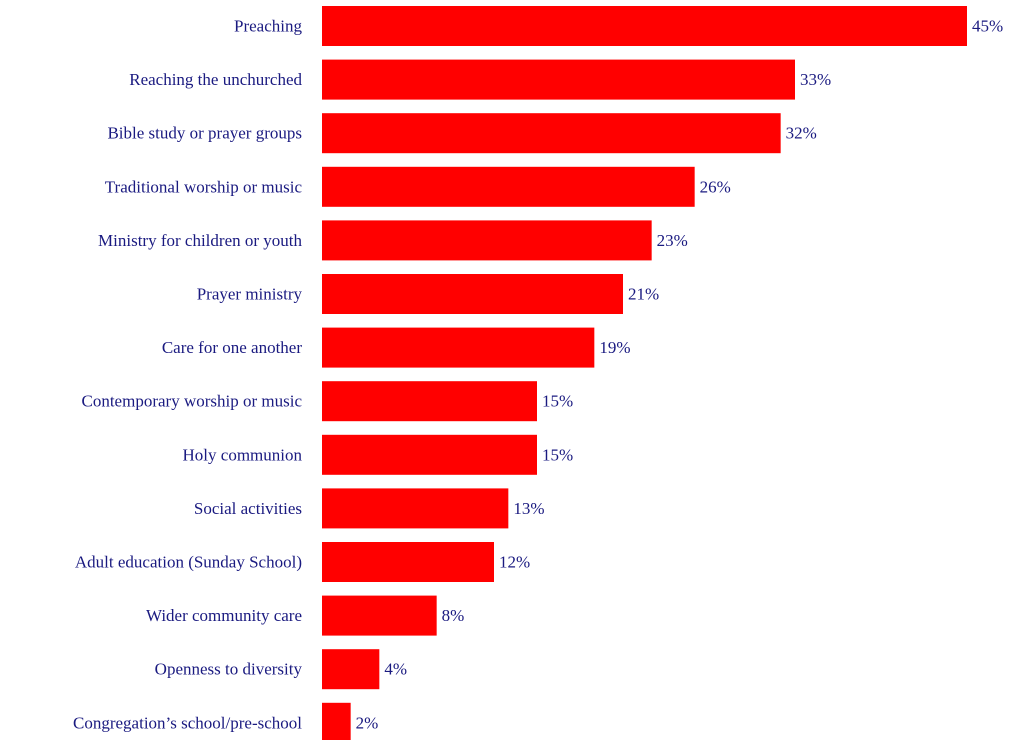 The width and height of the screenshot is (1026, 740). I want to click on category-label: Openness to diversity, so click(229, 669).